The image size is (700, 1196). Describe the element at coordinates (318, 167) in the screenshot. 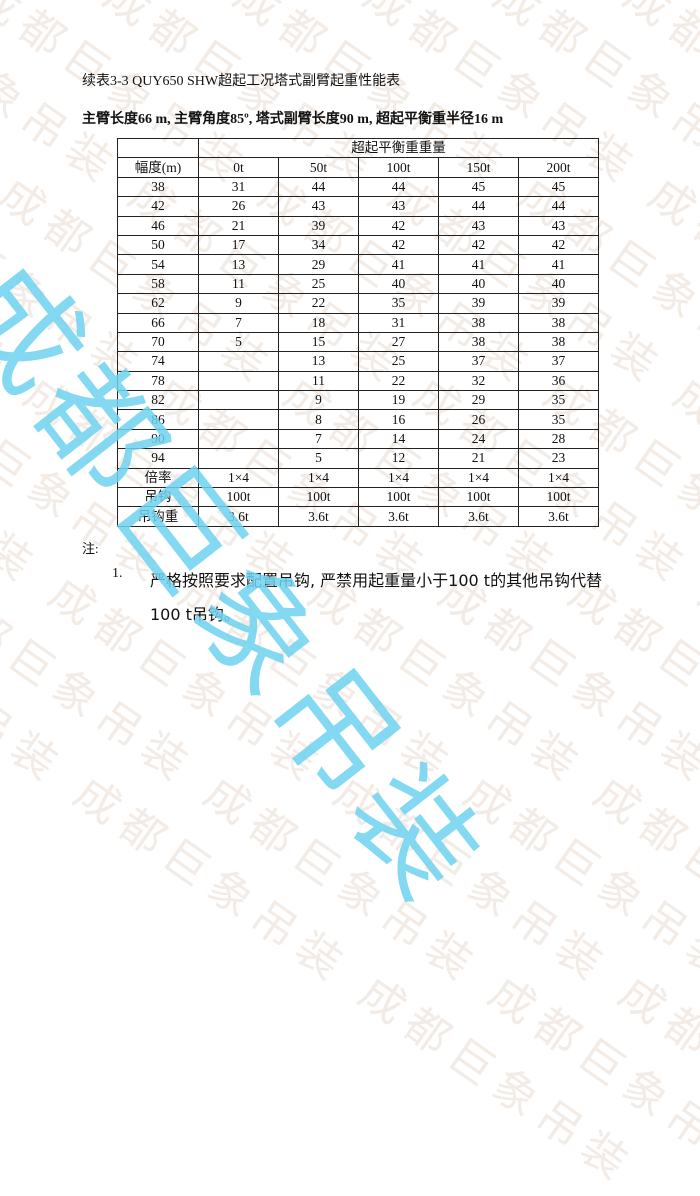

I see `column-header: 50t` at that location.